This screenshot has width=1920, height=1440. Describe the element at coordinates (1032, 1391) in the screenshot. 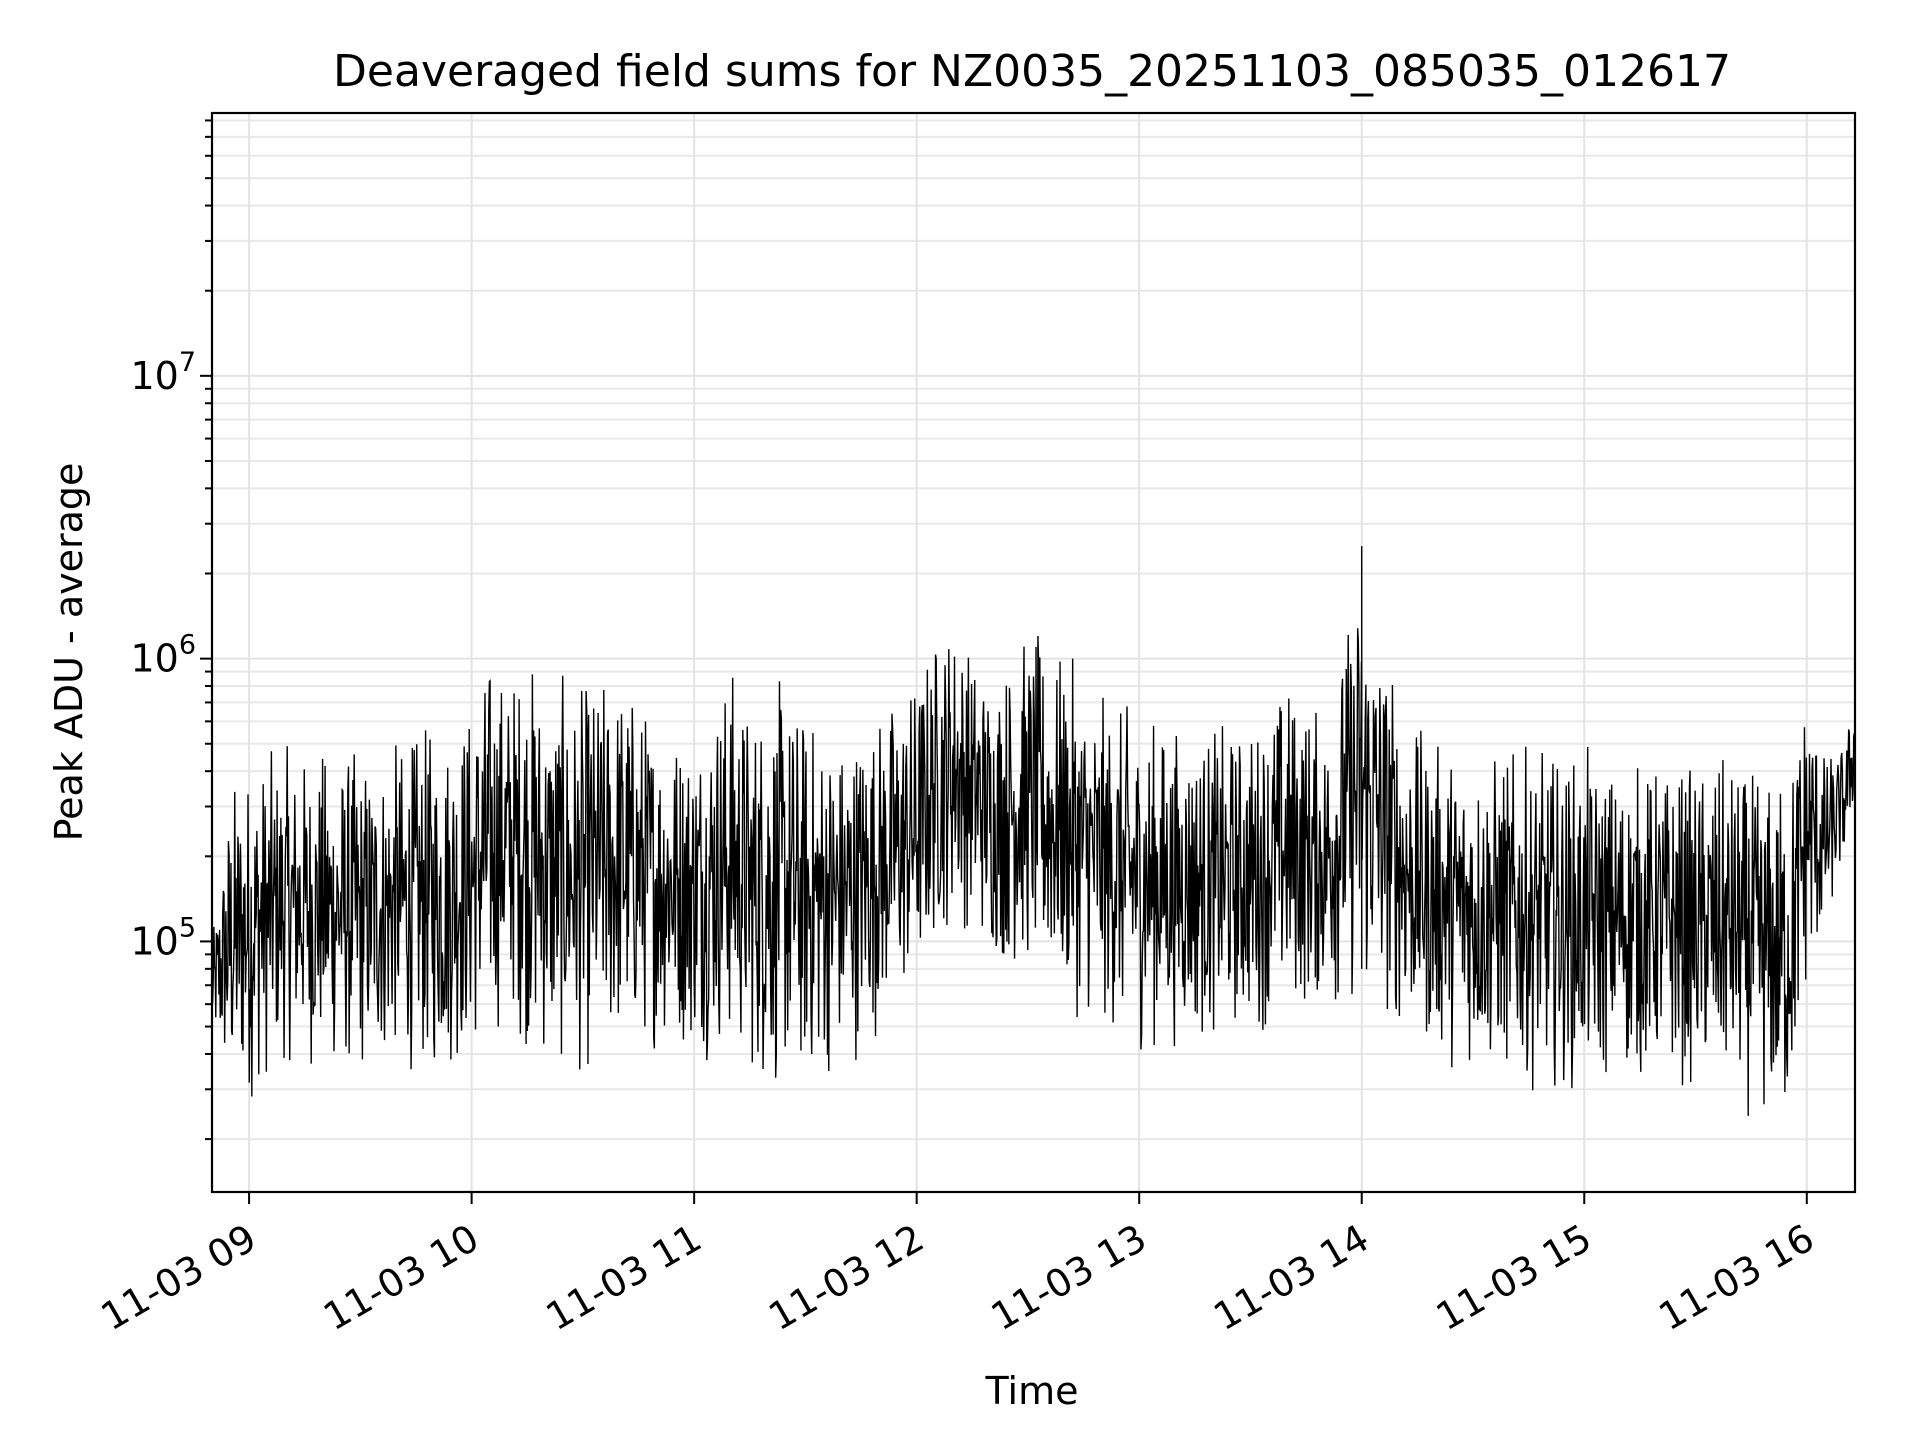

I see `x-axis-label: Time` at that location.